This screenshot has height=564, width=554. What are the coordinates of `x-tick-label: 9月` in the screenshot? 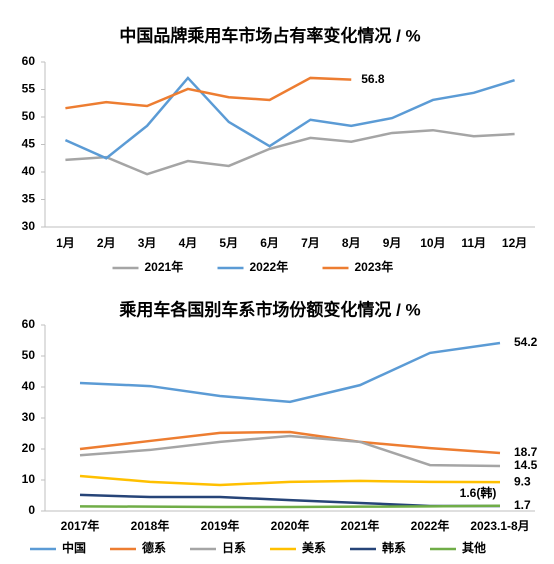 It's located at (392, 243).